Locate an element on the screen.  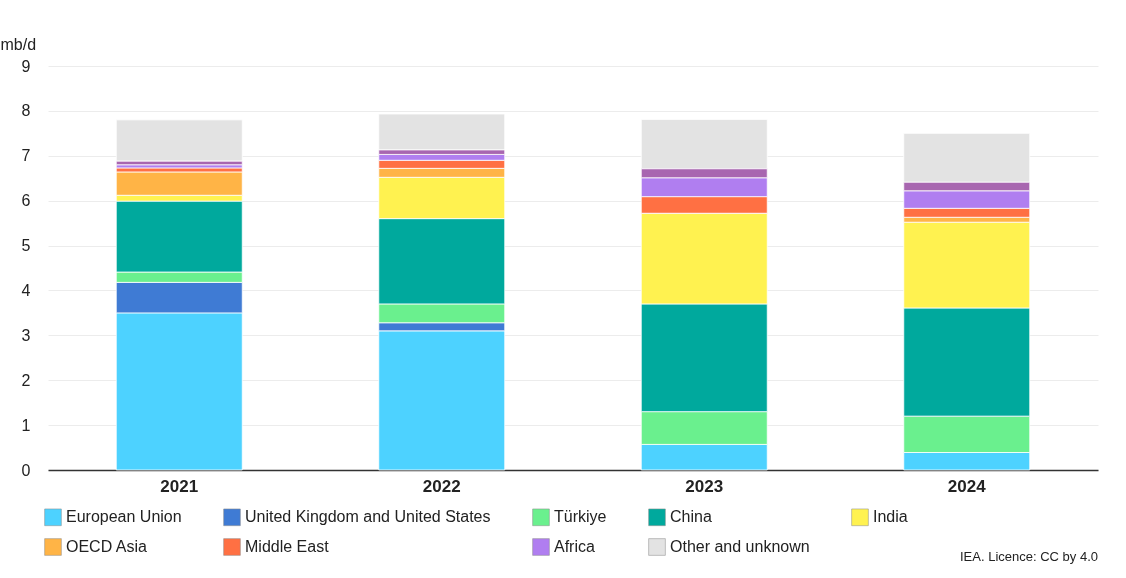
x-tick-label: 2022 is located at coordinates (441, 486).